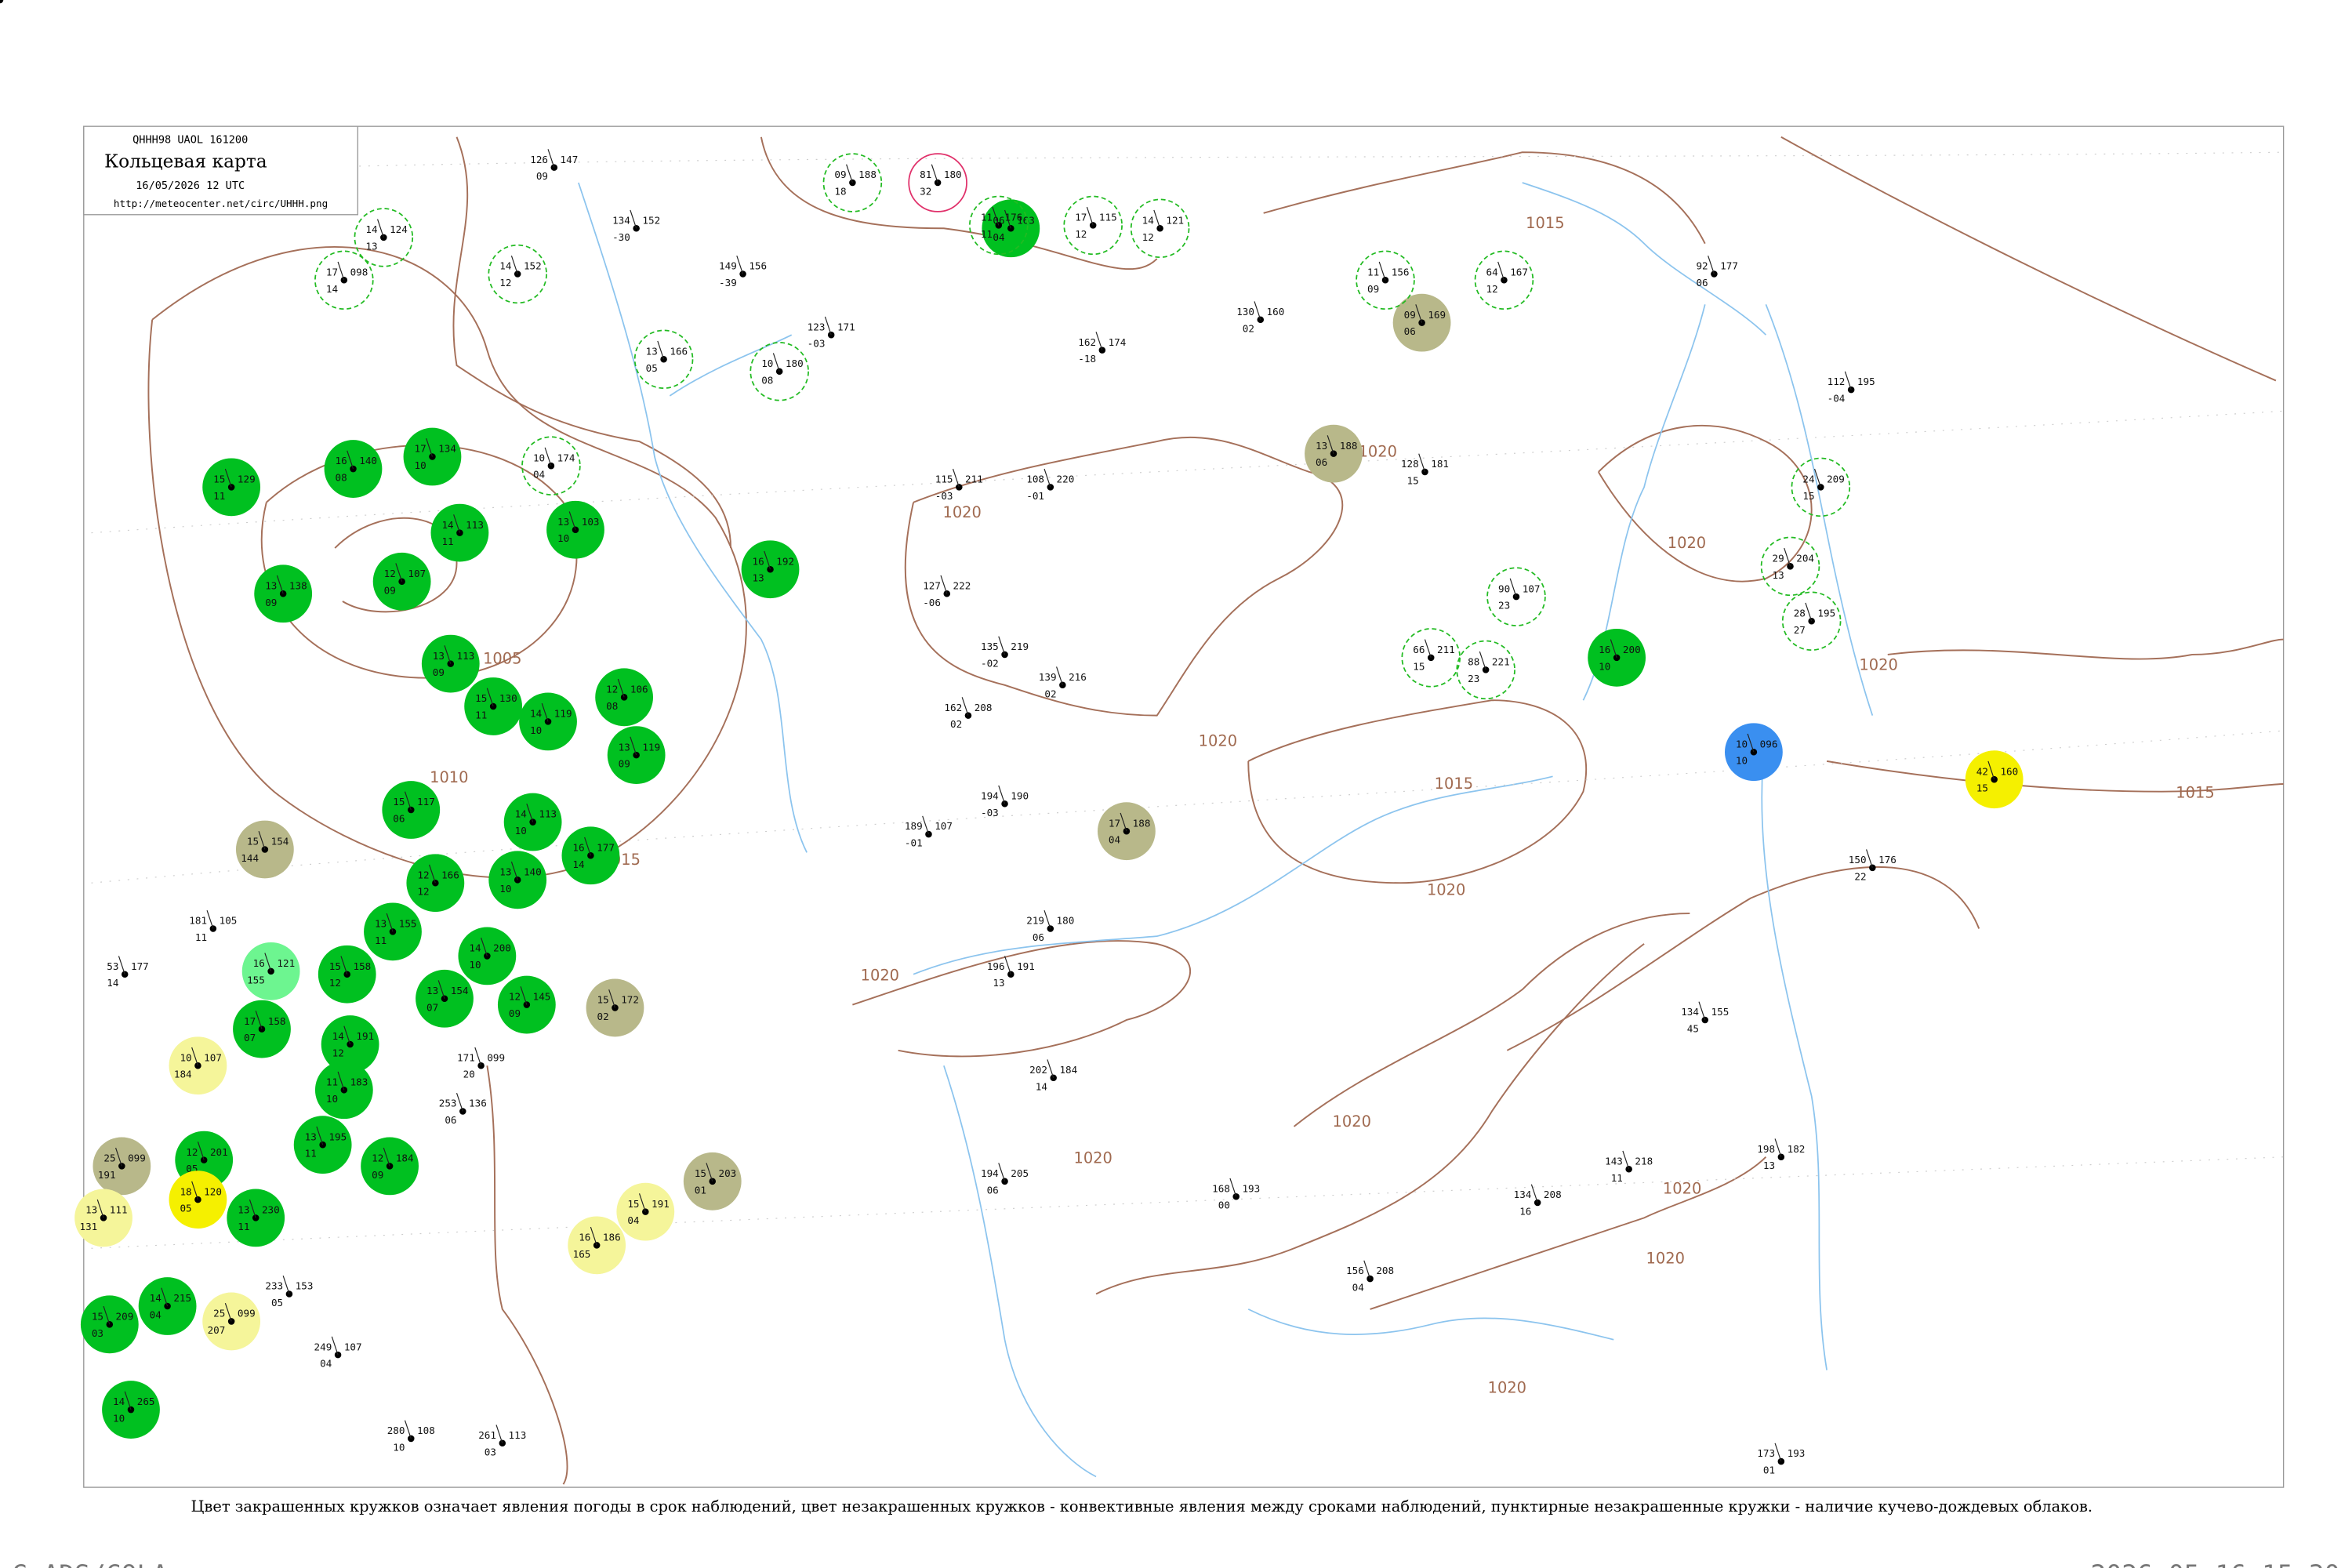 The image size is (2352, 1568). What do you see at coordinates (932, 602) in the screenshot?
I see `station-dew: -06` at bounding box center [932, 602].